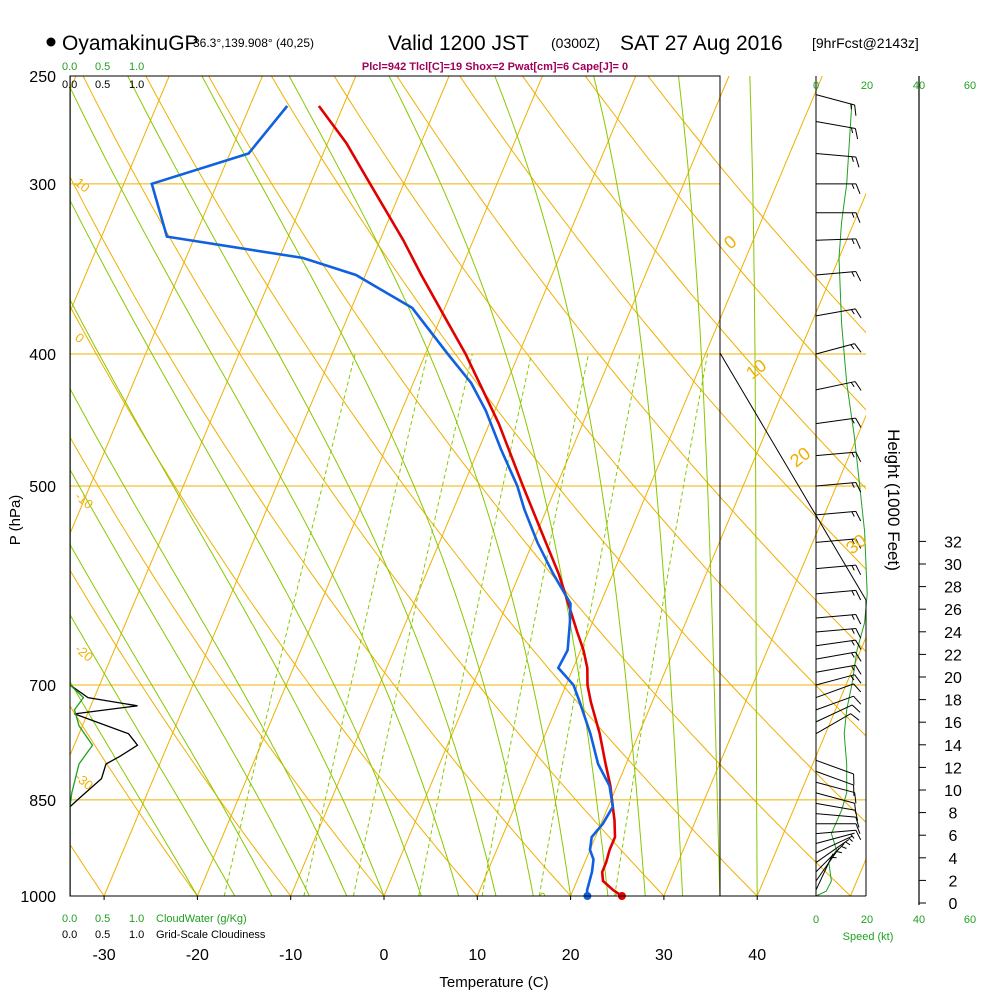 Image resolution: width=1000 pixels, height=1000 pixels. What do you see at coordinates (69, 67) in the screenshot?
I see `cloudwater-tick-top-0: 0.0` at bounding box center [69, 67].